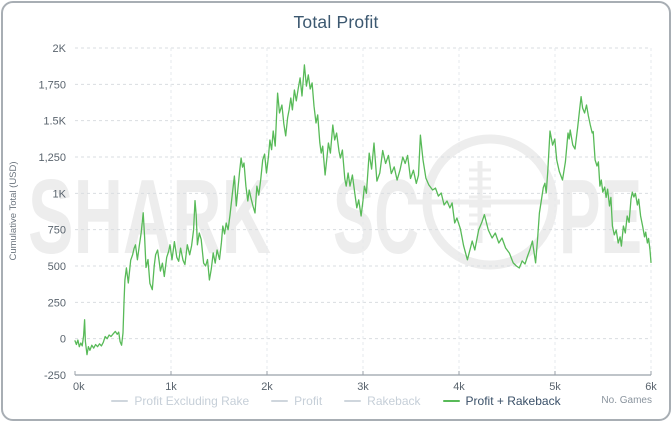 Image resolution: width=672 pixels, height=422 pixels. What do you see at coordinates (57, 267) in the screenshot?
I see `svg-text: 500` at bounding box center [57, 267].